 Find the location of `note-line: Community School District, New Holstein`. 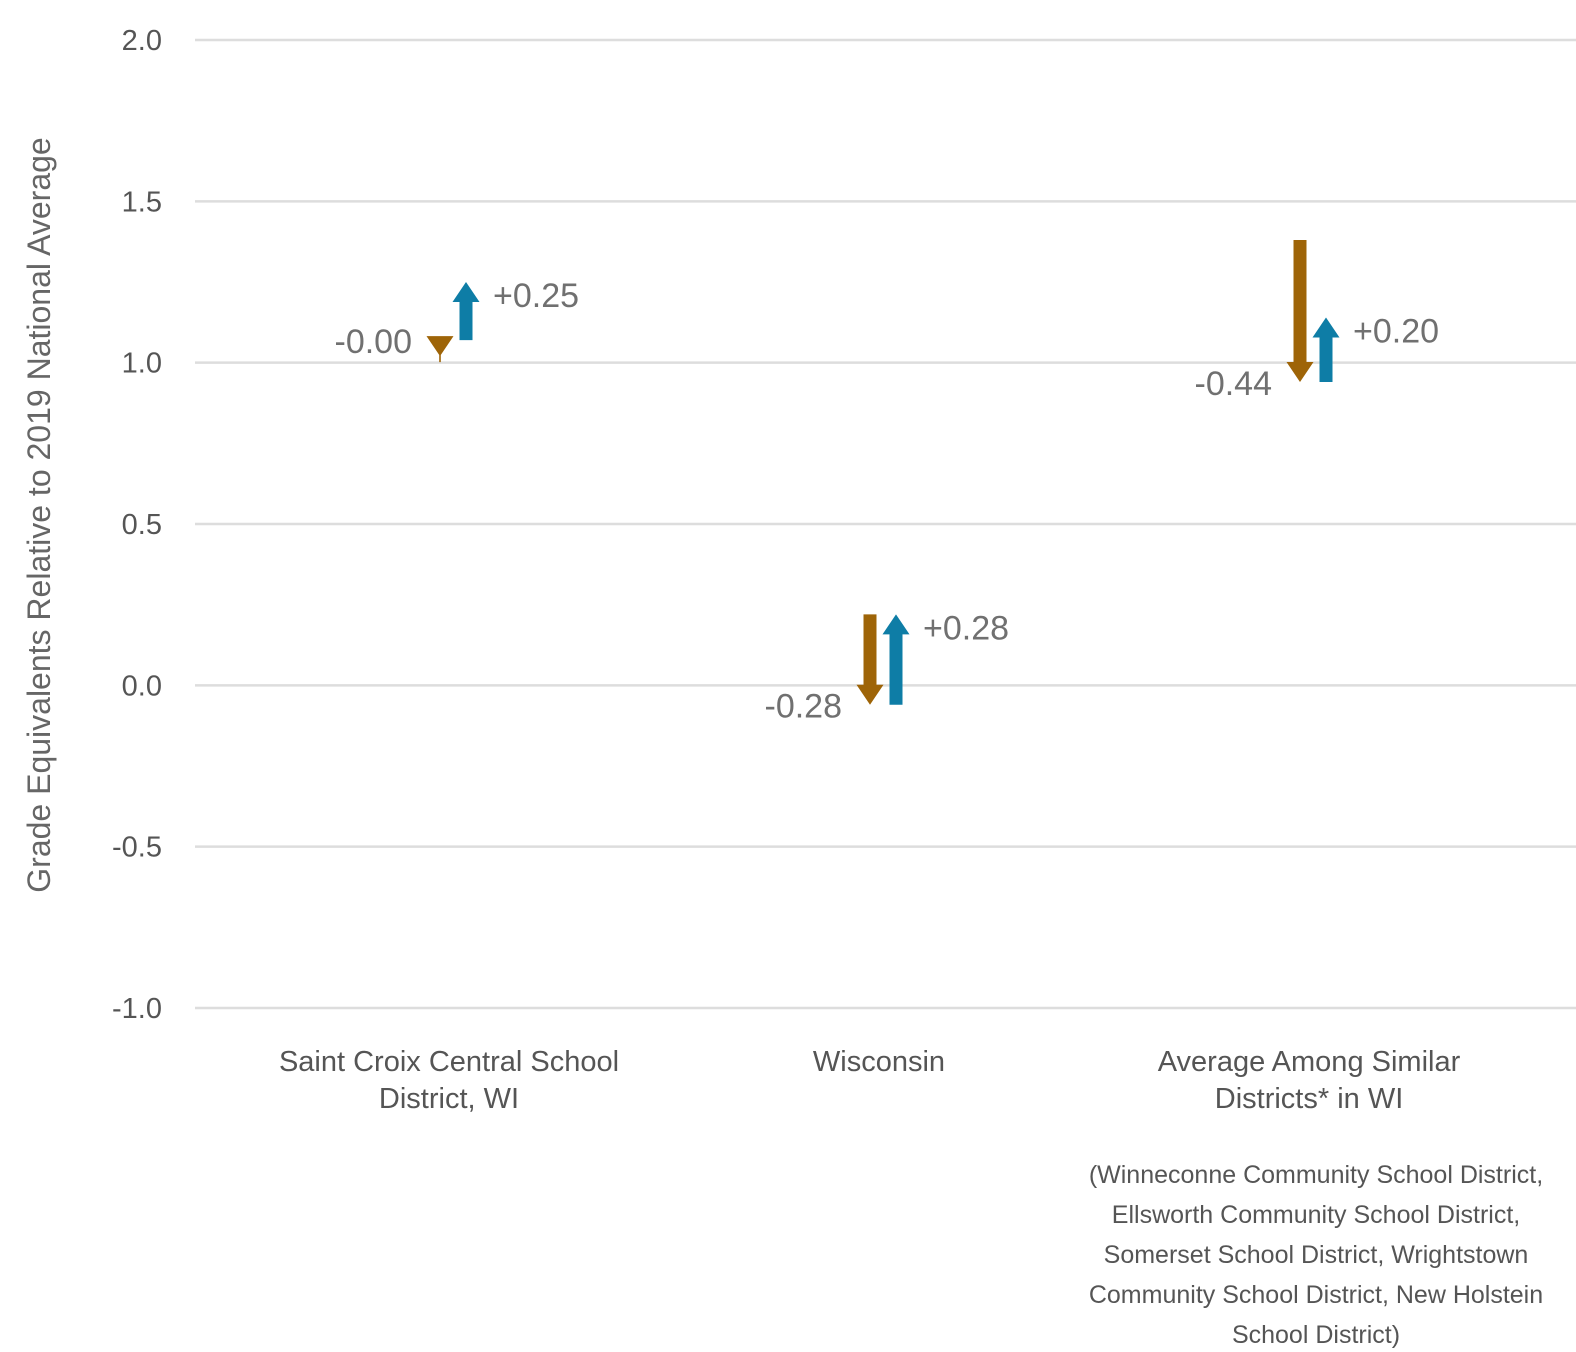

note-line: Community School District, New Holstein is located at coordinates (1316, 1295).